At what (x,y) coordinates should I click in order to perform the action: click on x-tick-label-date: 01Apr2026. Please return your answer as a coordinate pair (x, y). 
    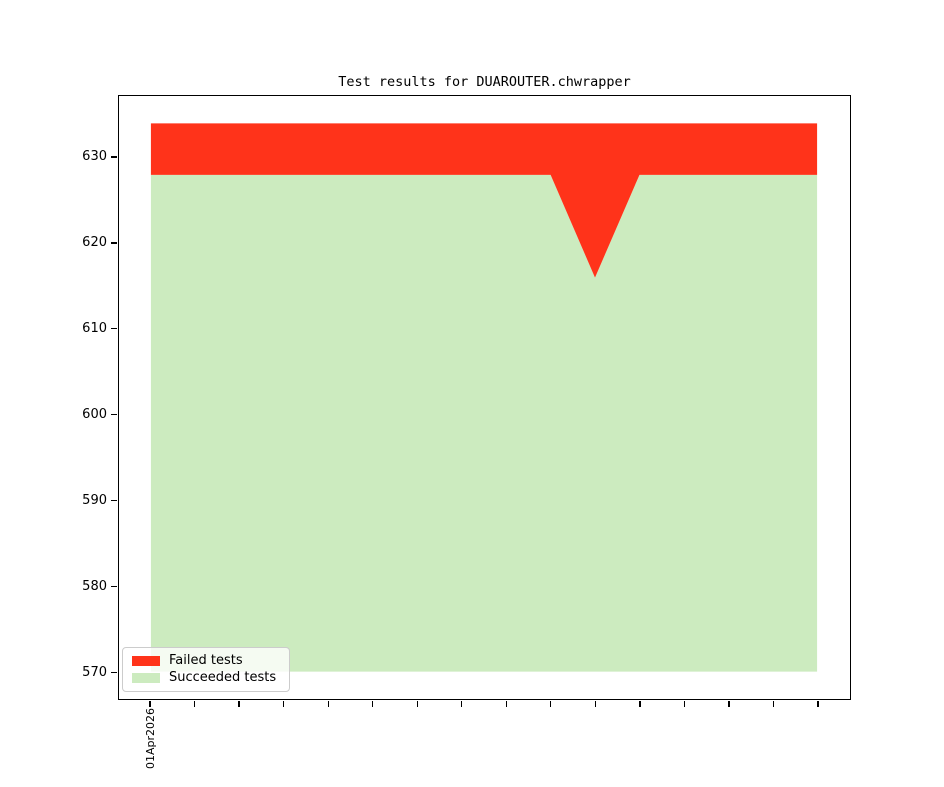
    Looking at the image, I should click on (150, 738).